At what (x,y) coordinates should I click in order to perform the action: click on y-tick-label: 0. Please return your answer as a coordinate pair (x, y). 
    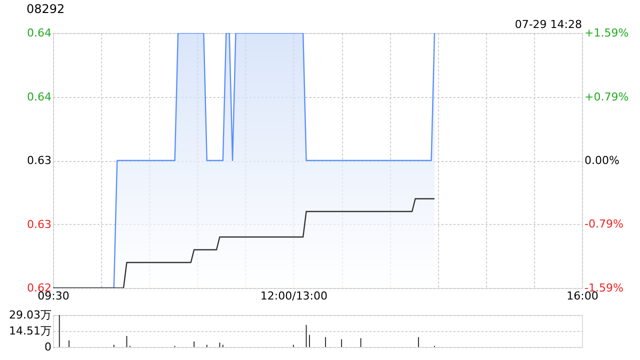
    Looking at the image, I should click on (48, 347).